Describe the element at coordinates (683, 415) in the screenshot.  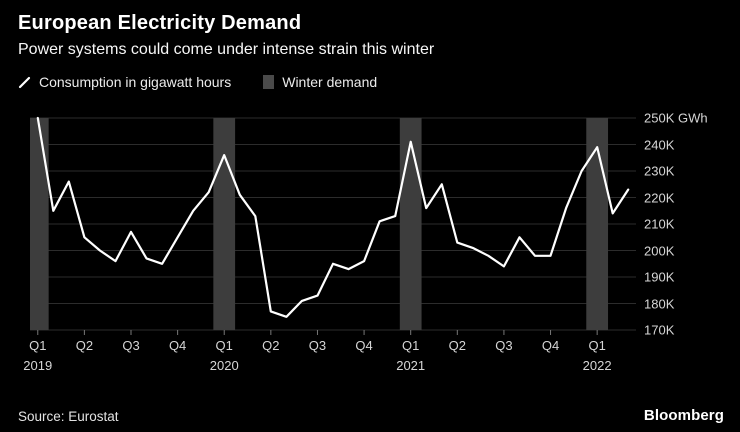
I see `bloomberg-logo: Bloomberg` at that location.